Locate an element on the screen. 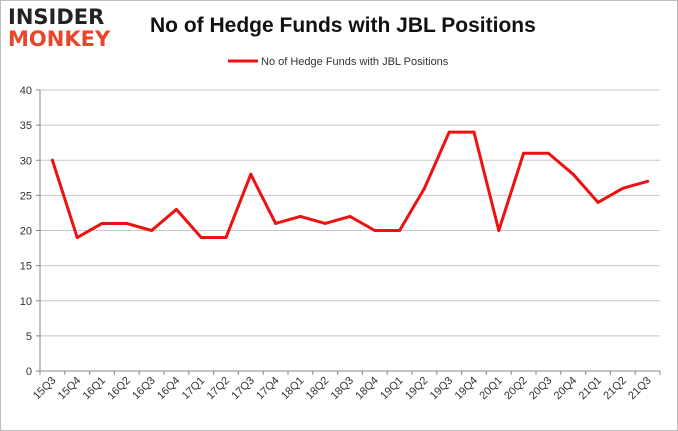  y-tick-label: 35 is located at coordinates (26, 126).